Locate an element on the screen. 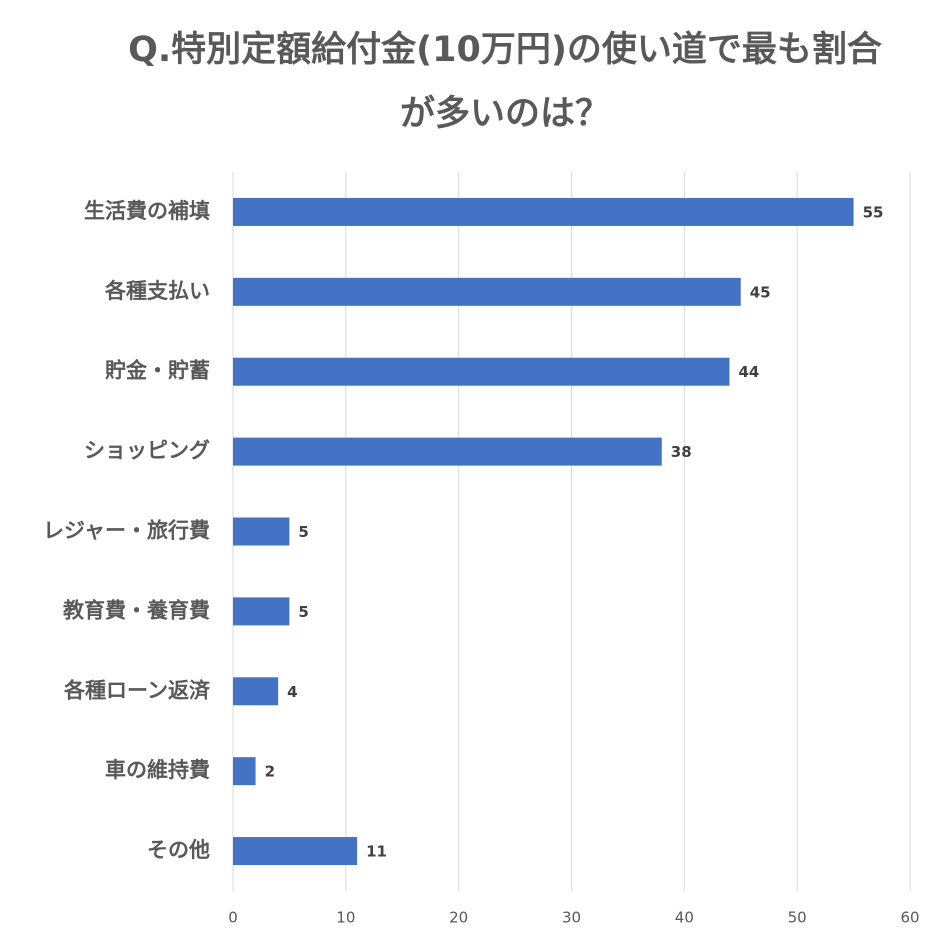 The image size is (940, 940). x-tick-label: 0 is located at coordinates (233, 918).